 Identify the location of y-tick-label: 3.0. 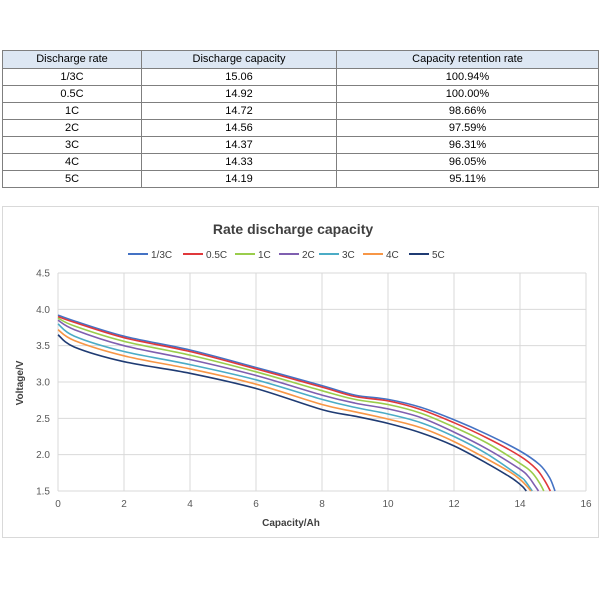
(43, 383).